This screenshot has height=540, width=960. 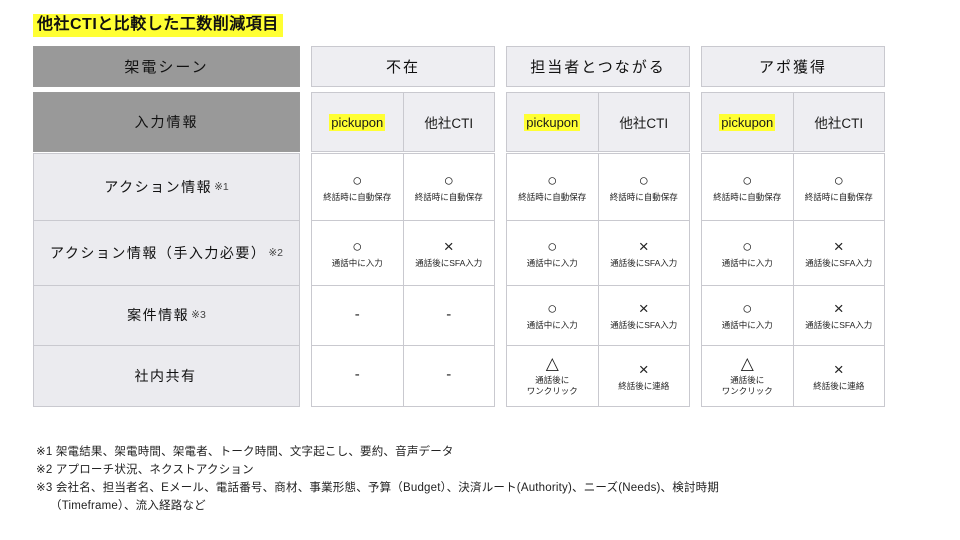 I want to click on row-label-action-info-manual: アクション情報（手入力必要） ※2, so click(x=166, y=253).